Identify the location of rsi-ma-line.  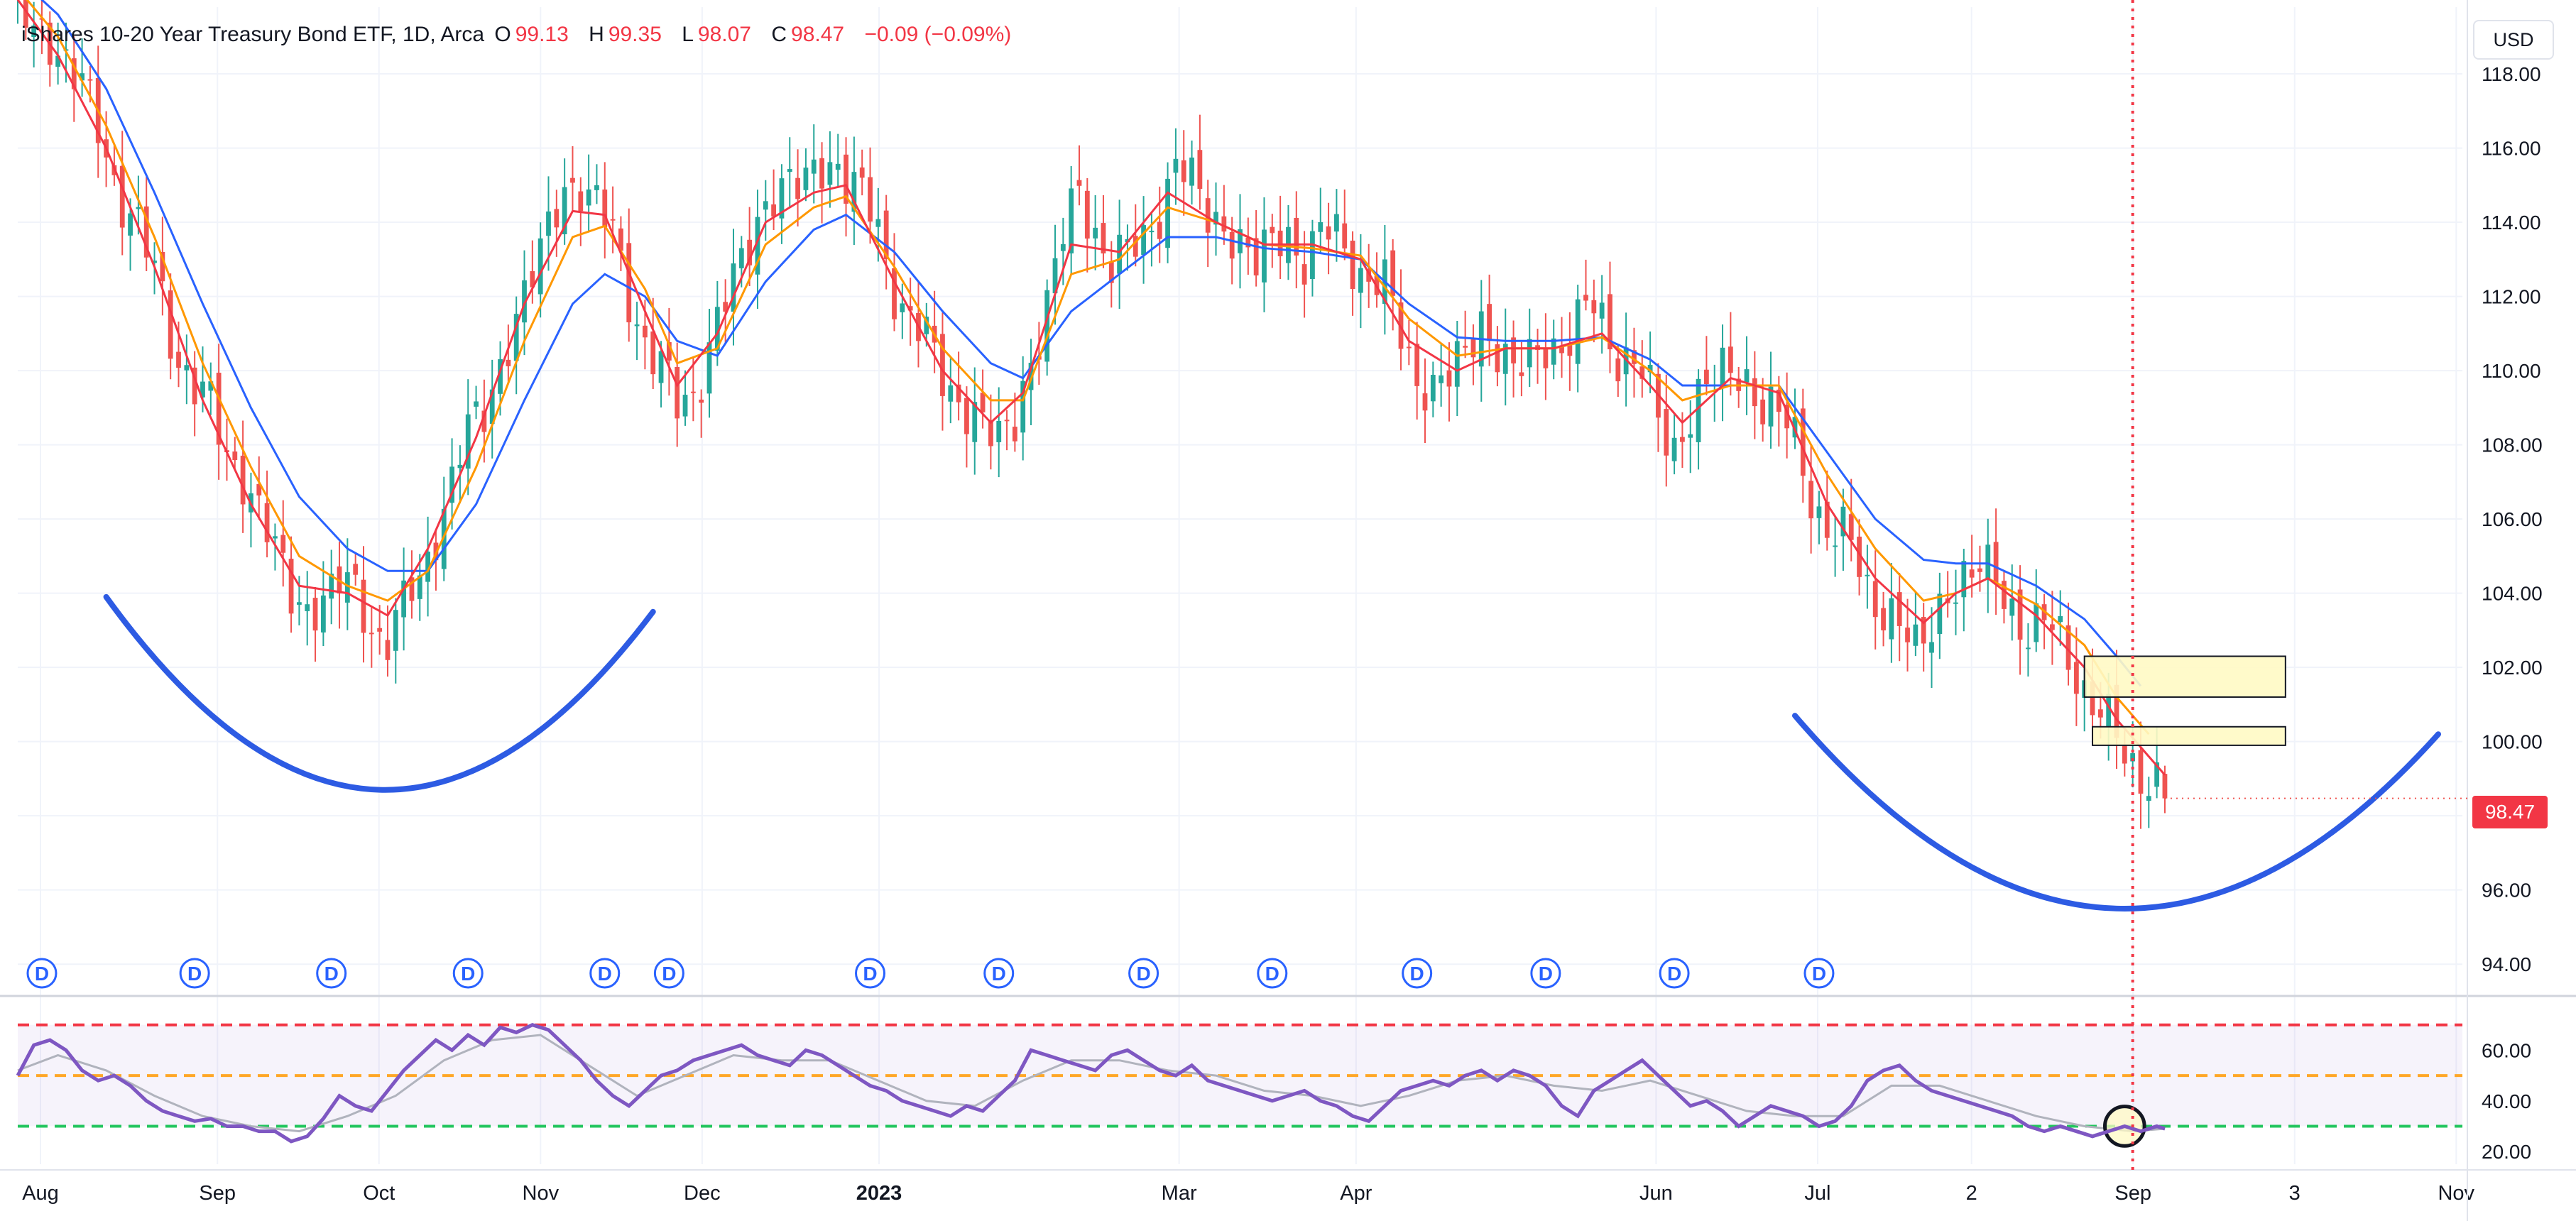
(1091, 1083).